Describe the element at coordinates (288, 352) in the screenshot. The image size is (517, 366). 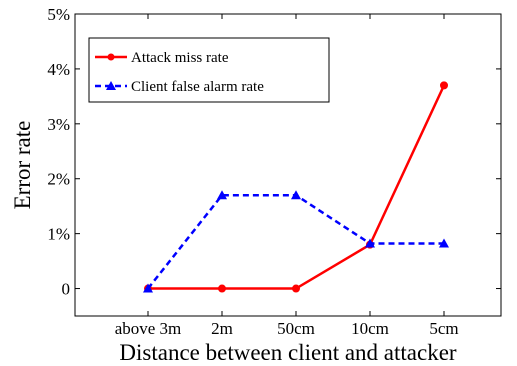
I see `x-axis-label: Distance between client and attacker` at that location.